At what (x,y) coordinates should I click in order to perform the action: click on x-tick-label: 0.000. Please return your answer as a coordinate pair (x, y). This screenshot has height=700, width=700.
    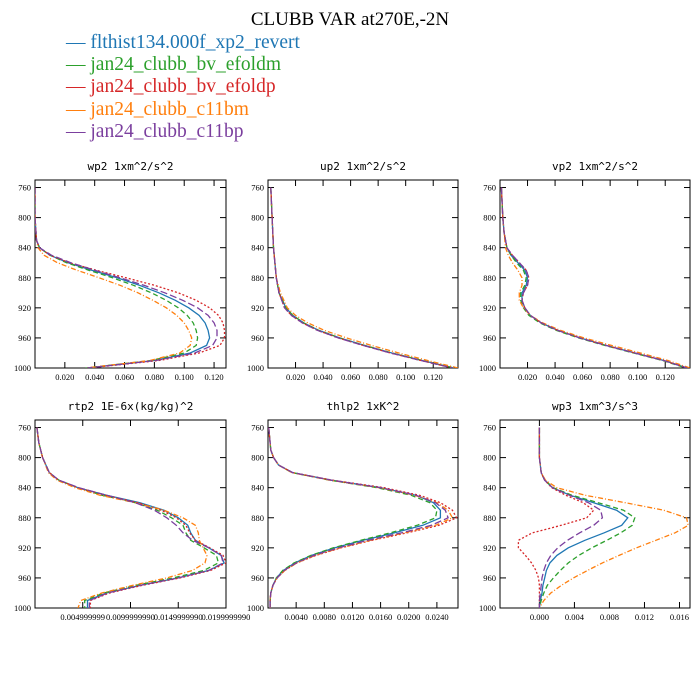
    Looking at the image, I should click on (539, 617).